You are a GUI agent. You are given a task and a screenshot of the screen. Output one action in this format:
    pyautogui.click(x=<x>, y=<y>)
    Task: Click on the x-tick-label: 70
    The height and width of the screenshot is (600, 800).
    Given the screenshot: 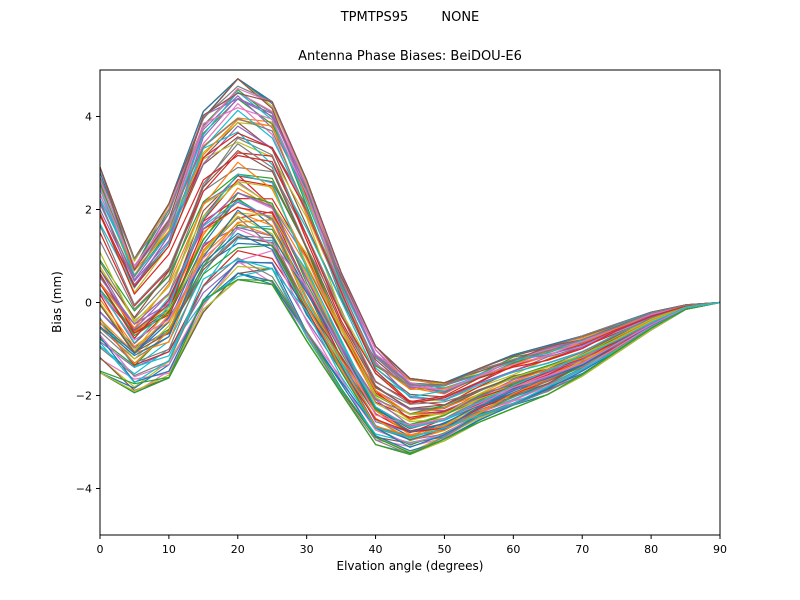 What is the action you would take?
    pyautogui.click(x=582, y=549)
    